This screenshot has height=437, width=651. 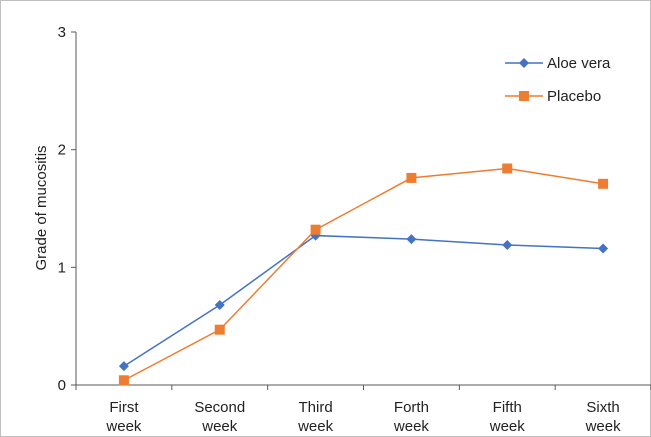 I want to click on x-tick-label: Forth week, so click(x=411, y=417).